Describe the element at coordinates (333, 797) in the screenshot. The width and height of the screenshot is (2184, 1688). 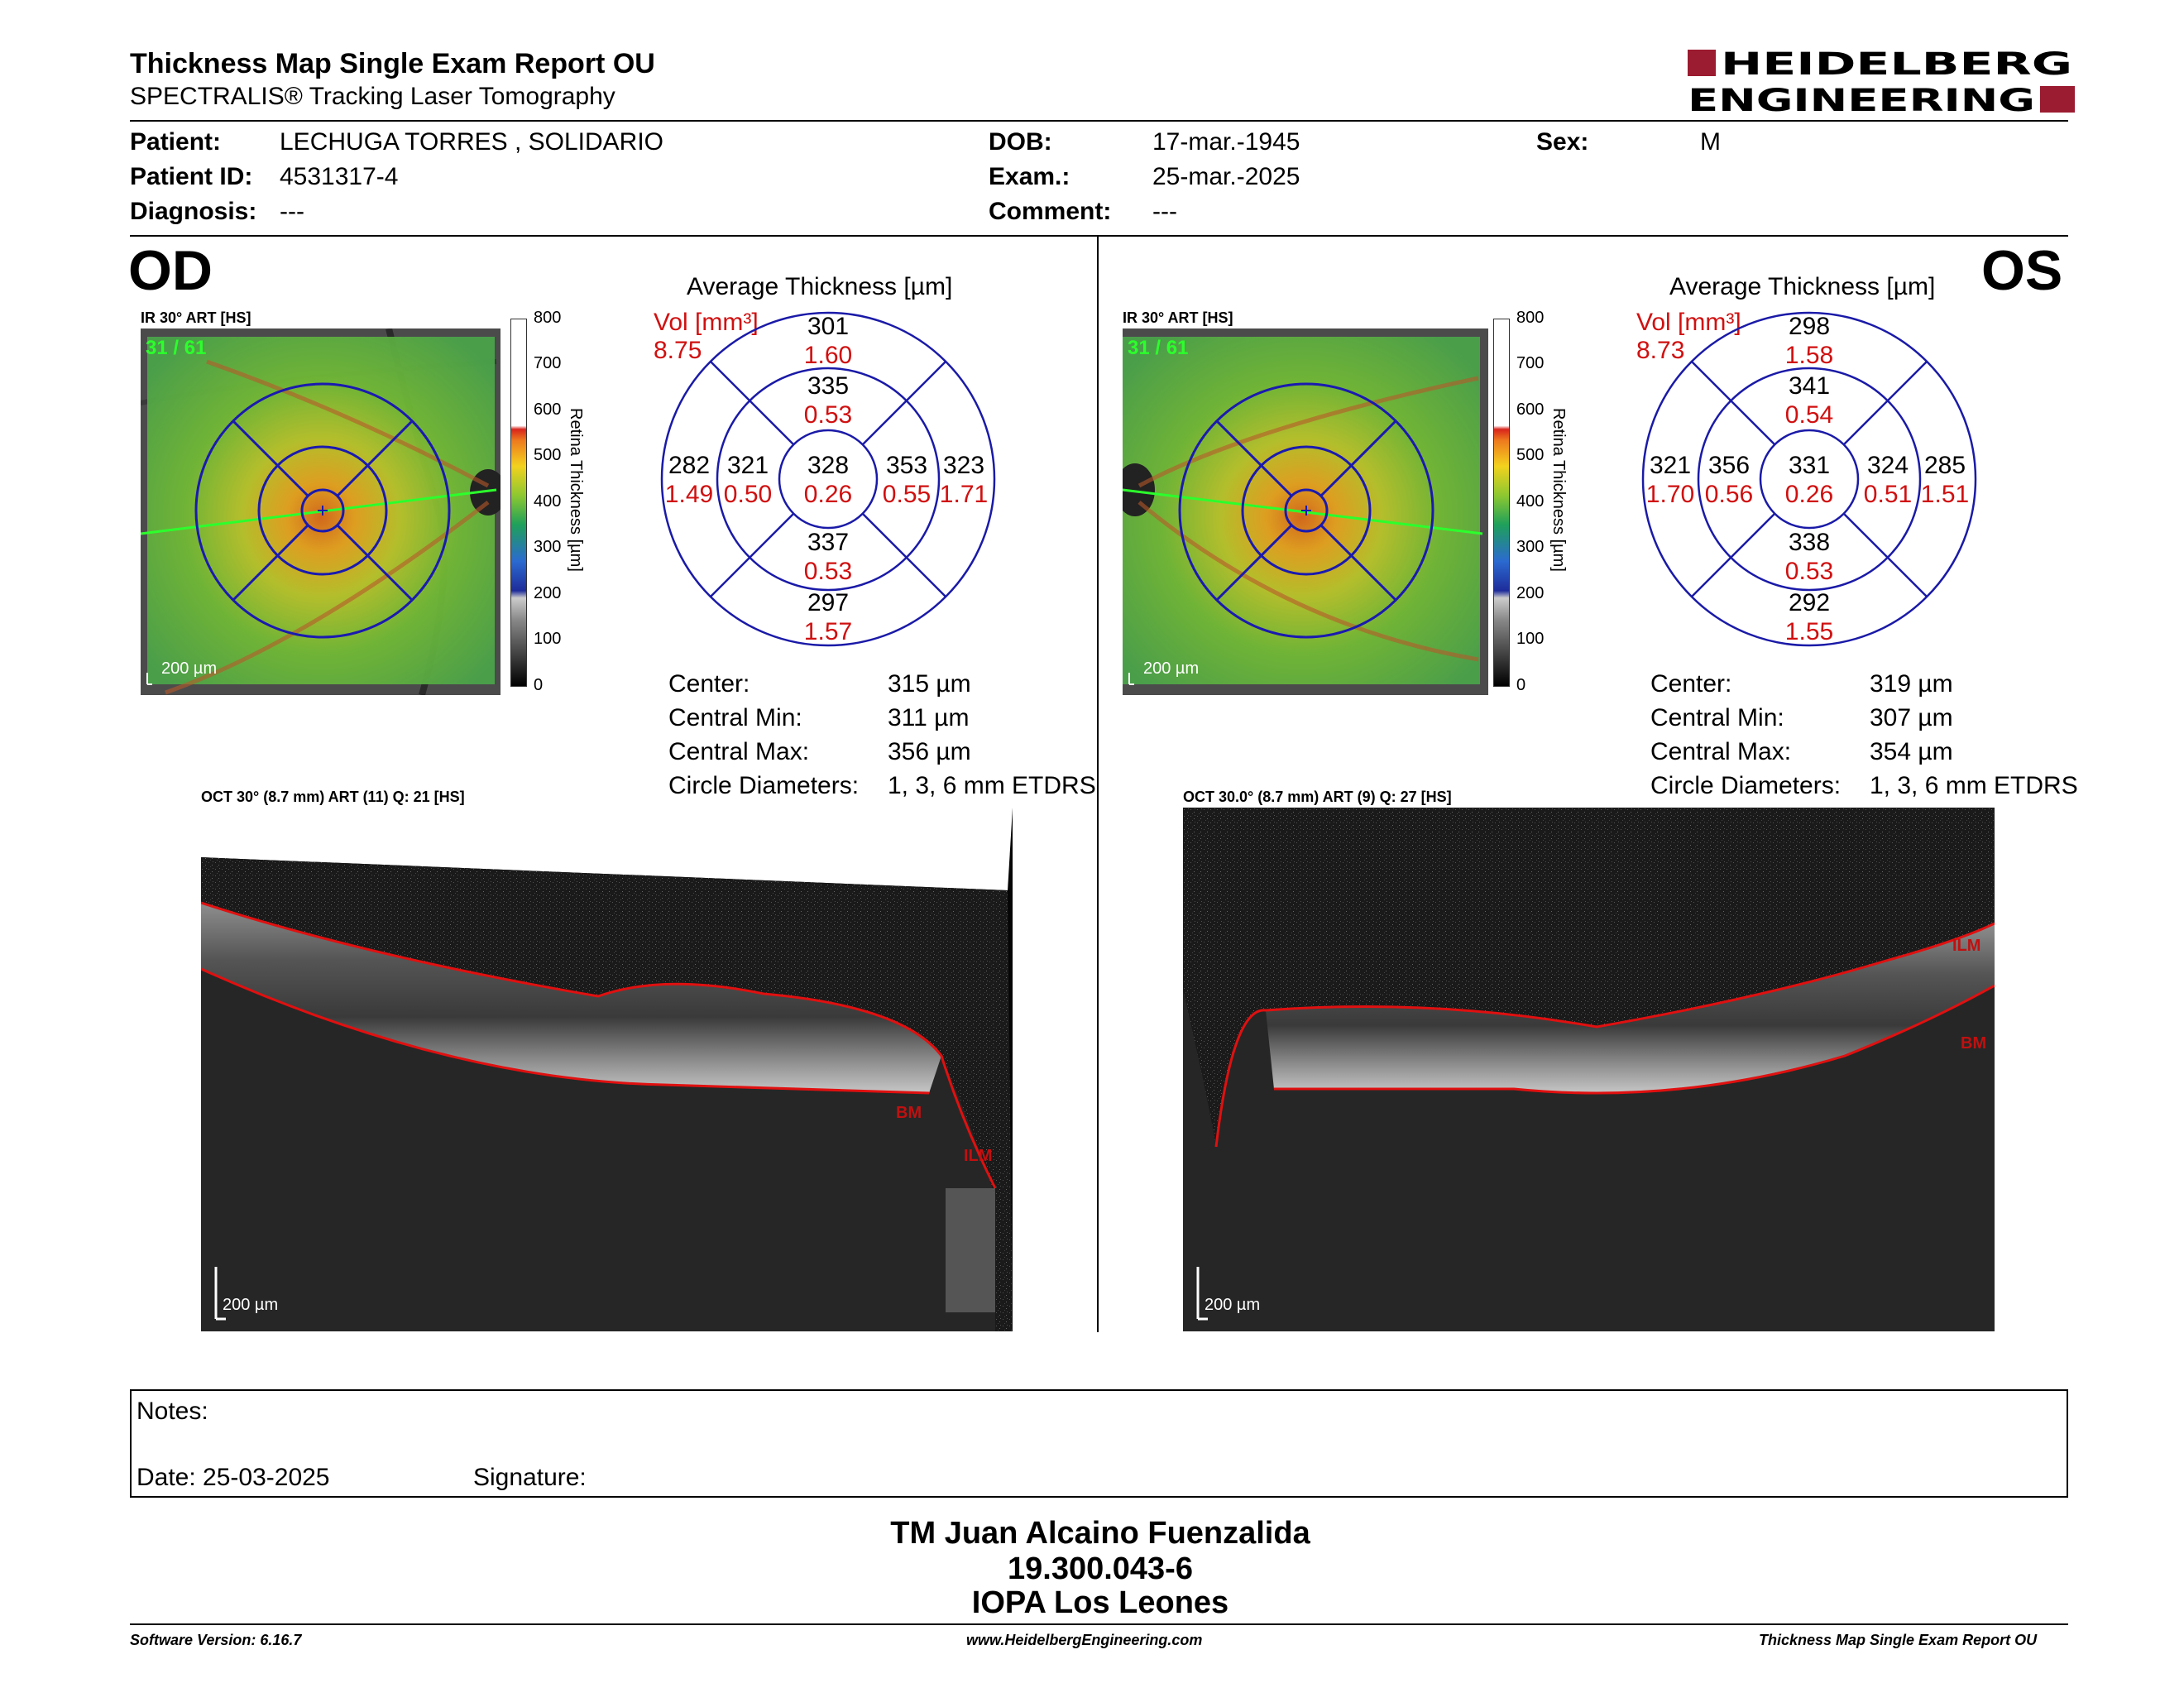
I see `od-oct-label: OCT 30° (8.7 mm) ART (11) Q: 21 [HS]` at that location.